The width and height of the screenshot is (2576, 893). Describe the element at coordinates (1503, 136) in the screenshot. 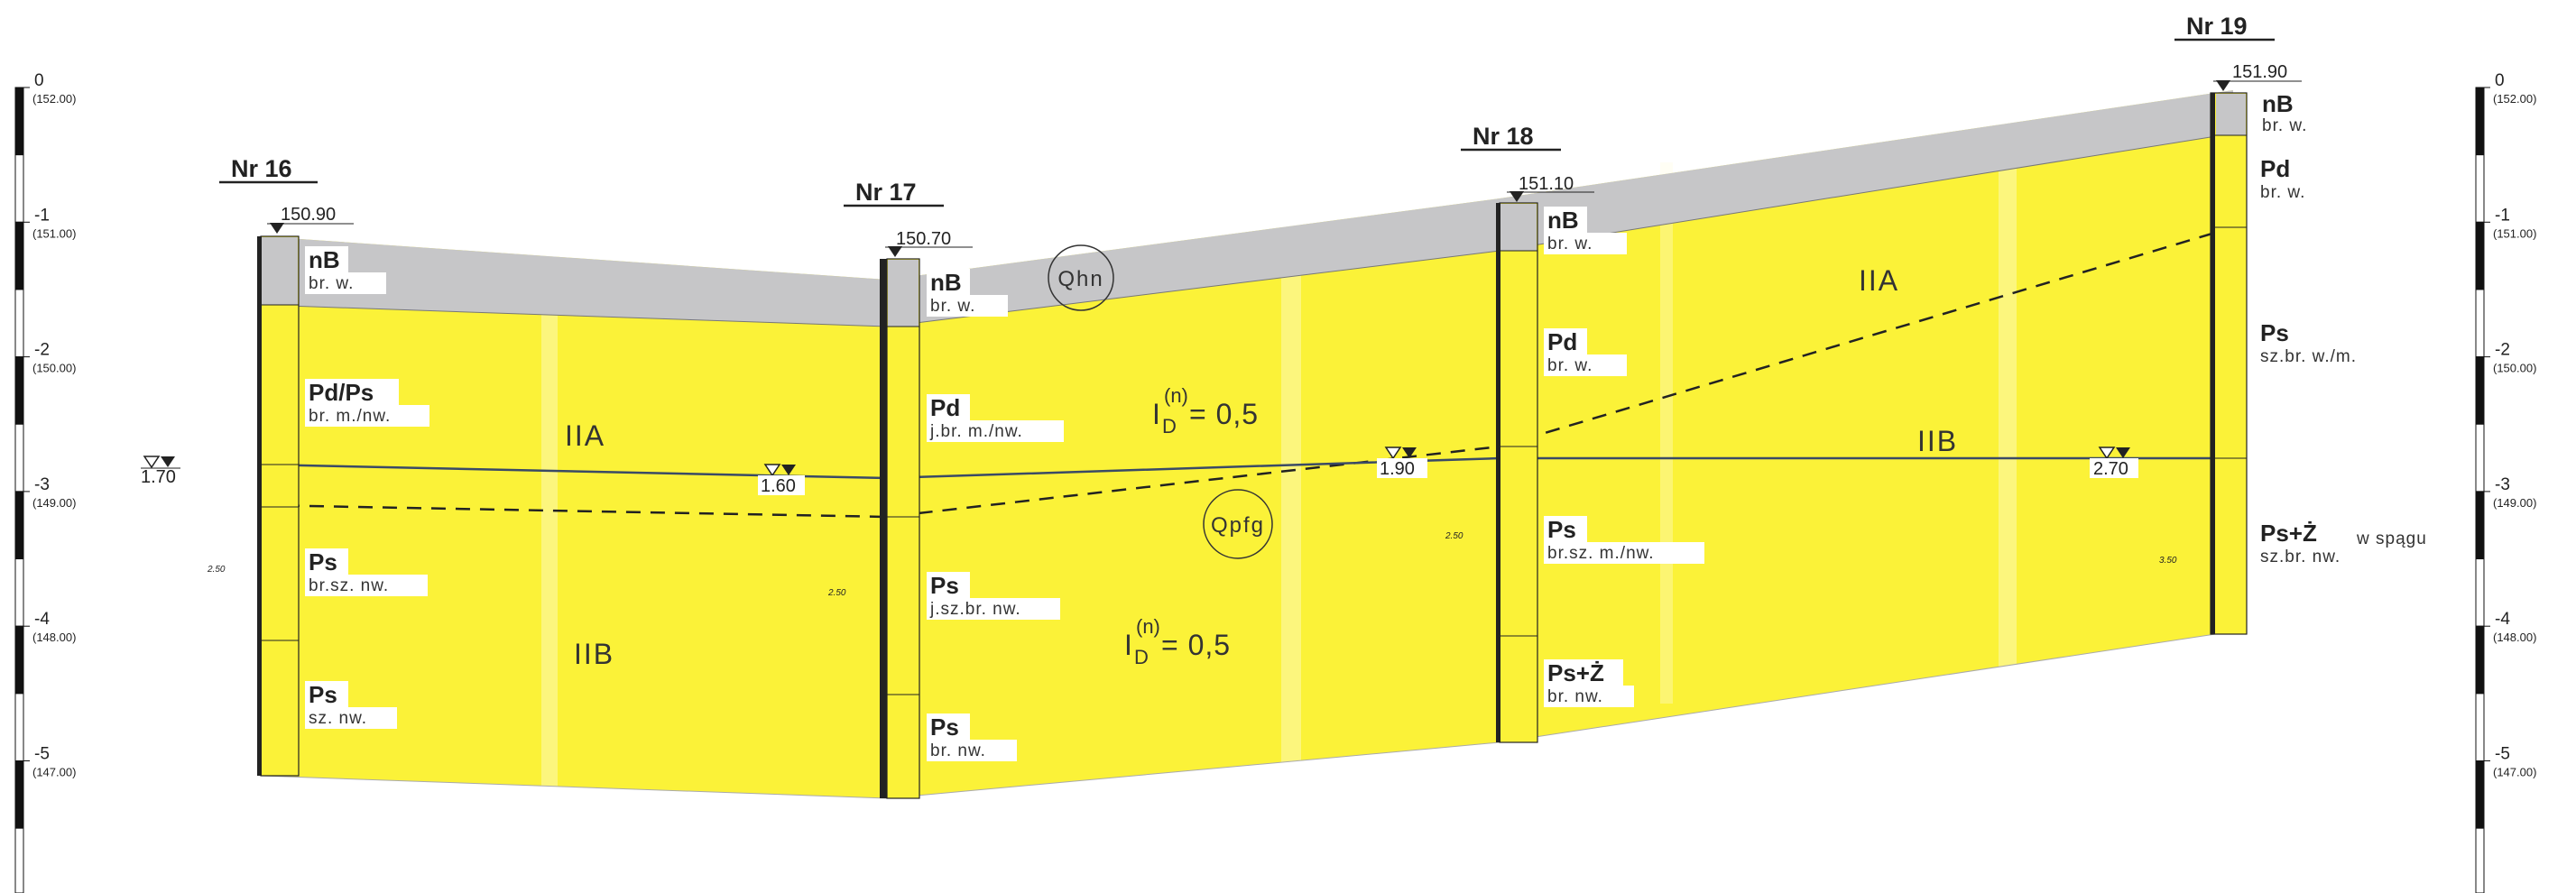

I see `borehole-title: Nr 18` at that location.